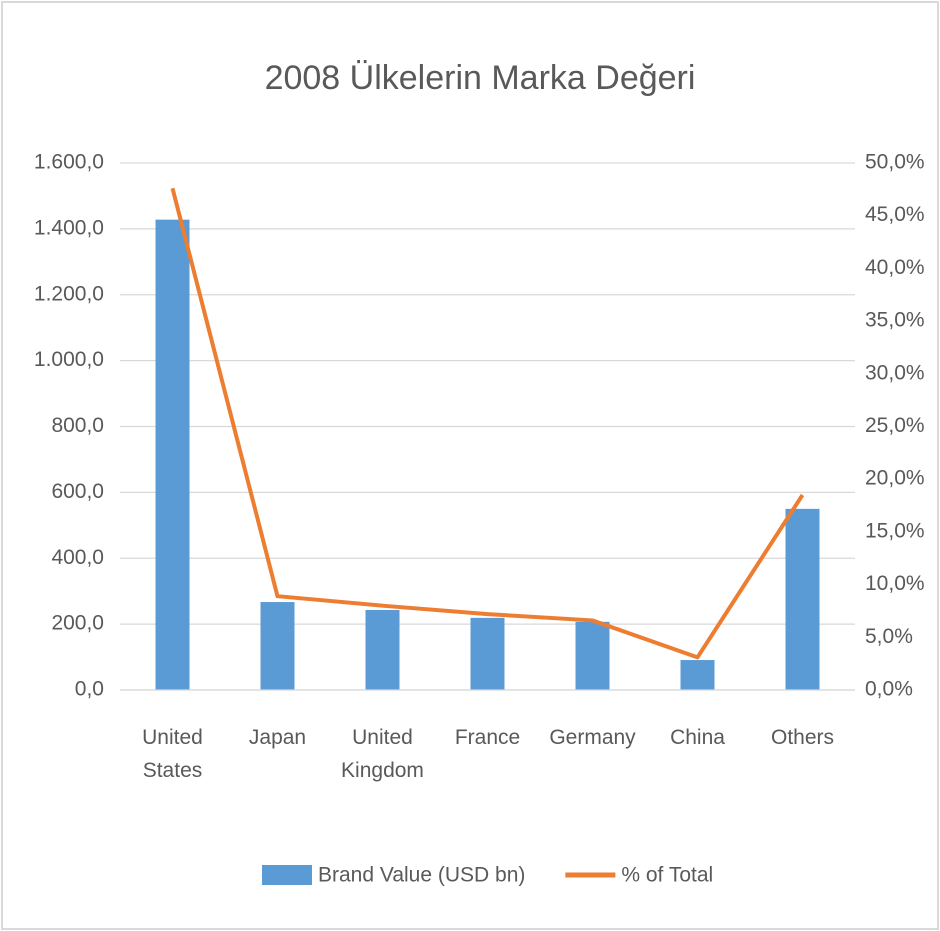  I want to click on y2-tick-label: 50,0%, so click(895, 162).